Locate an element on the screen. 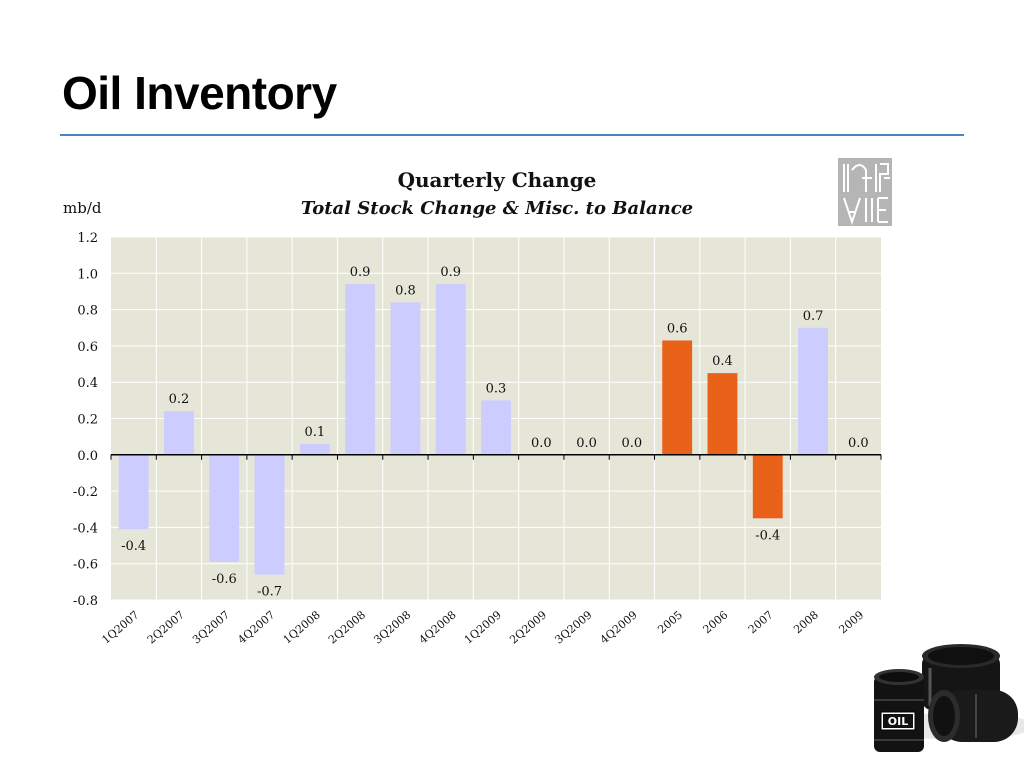  y-tick-label: -0.8 is located at coordinates (85, 601).